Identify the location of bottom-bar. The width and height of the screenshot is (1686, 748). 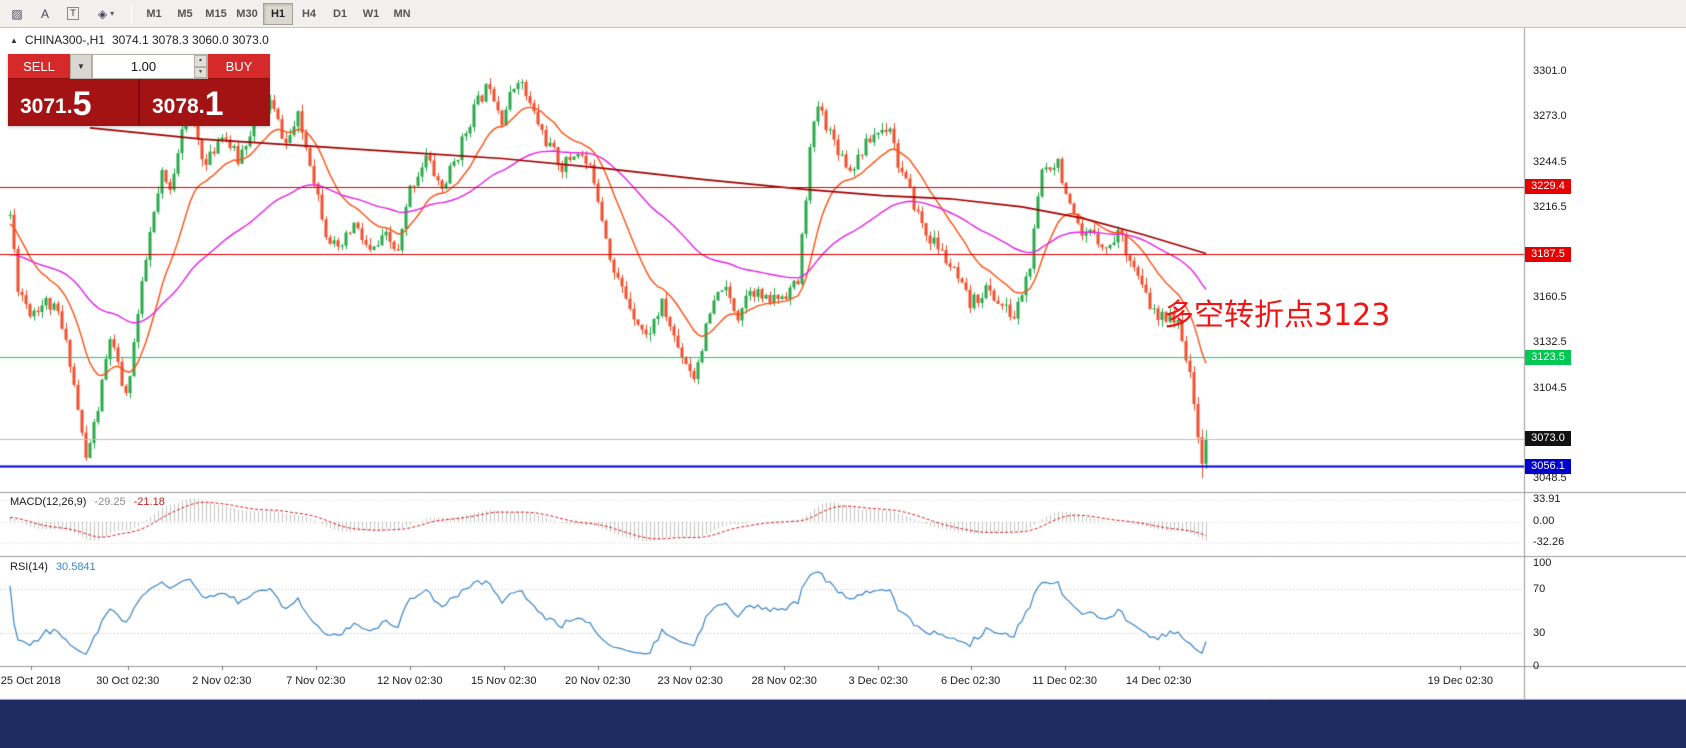
(843, 724).